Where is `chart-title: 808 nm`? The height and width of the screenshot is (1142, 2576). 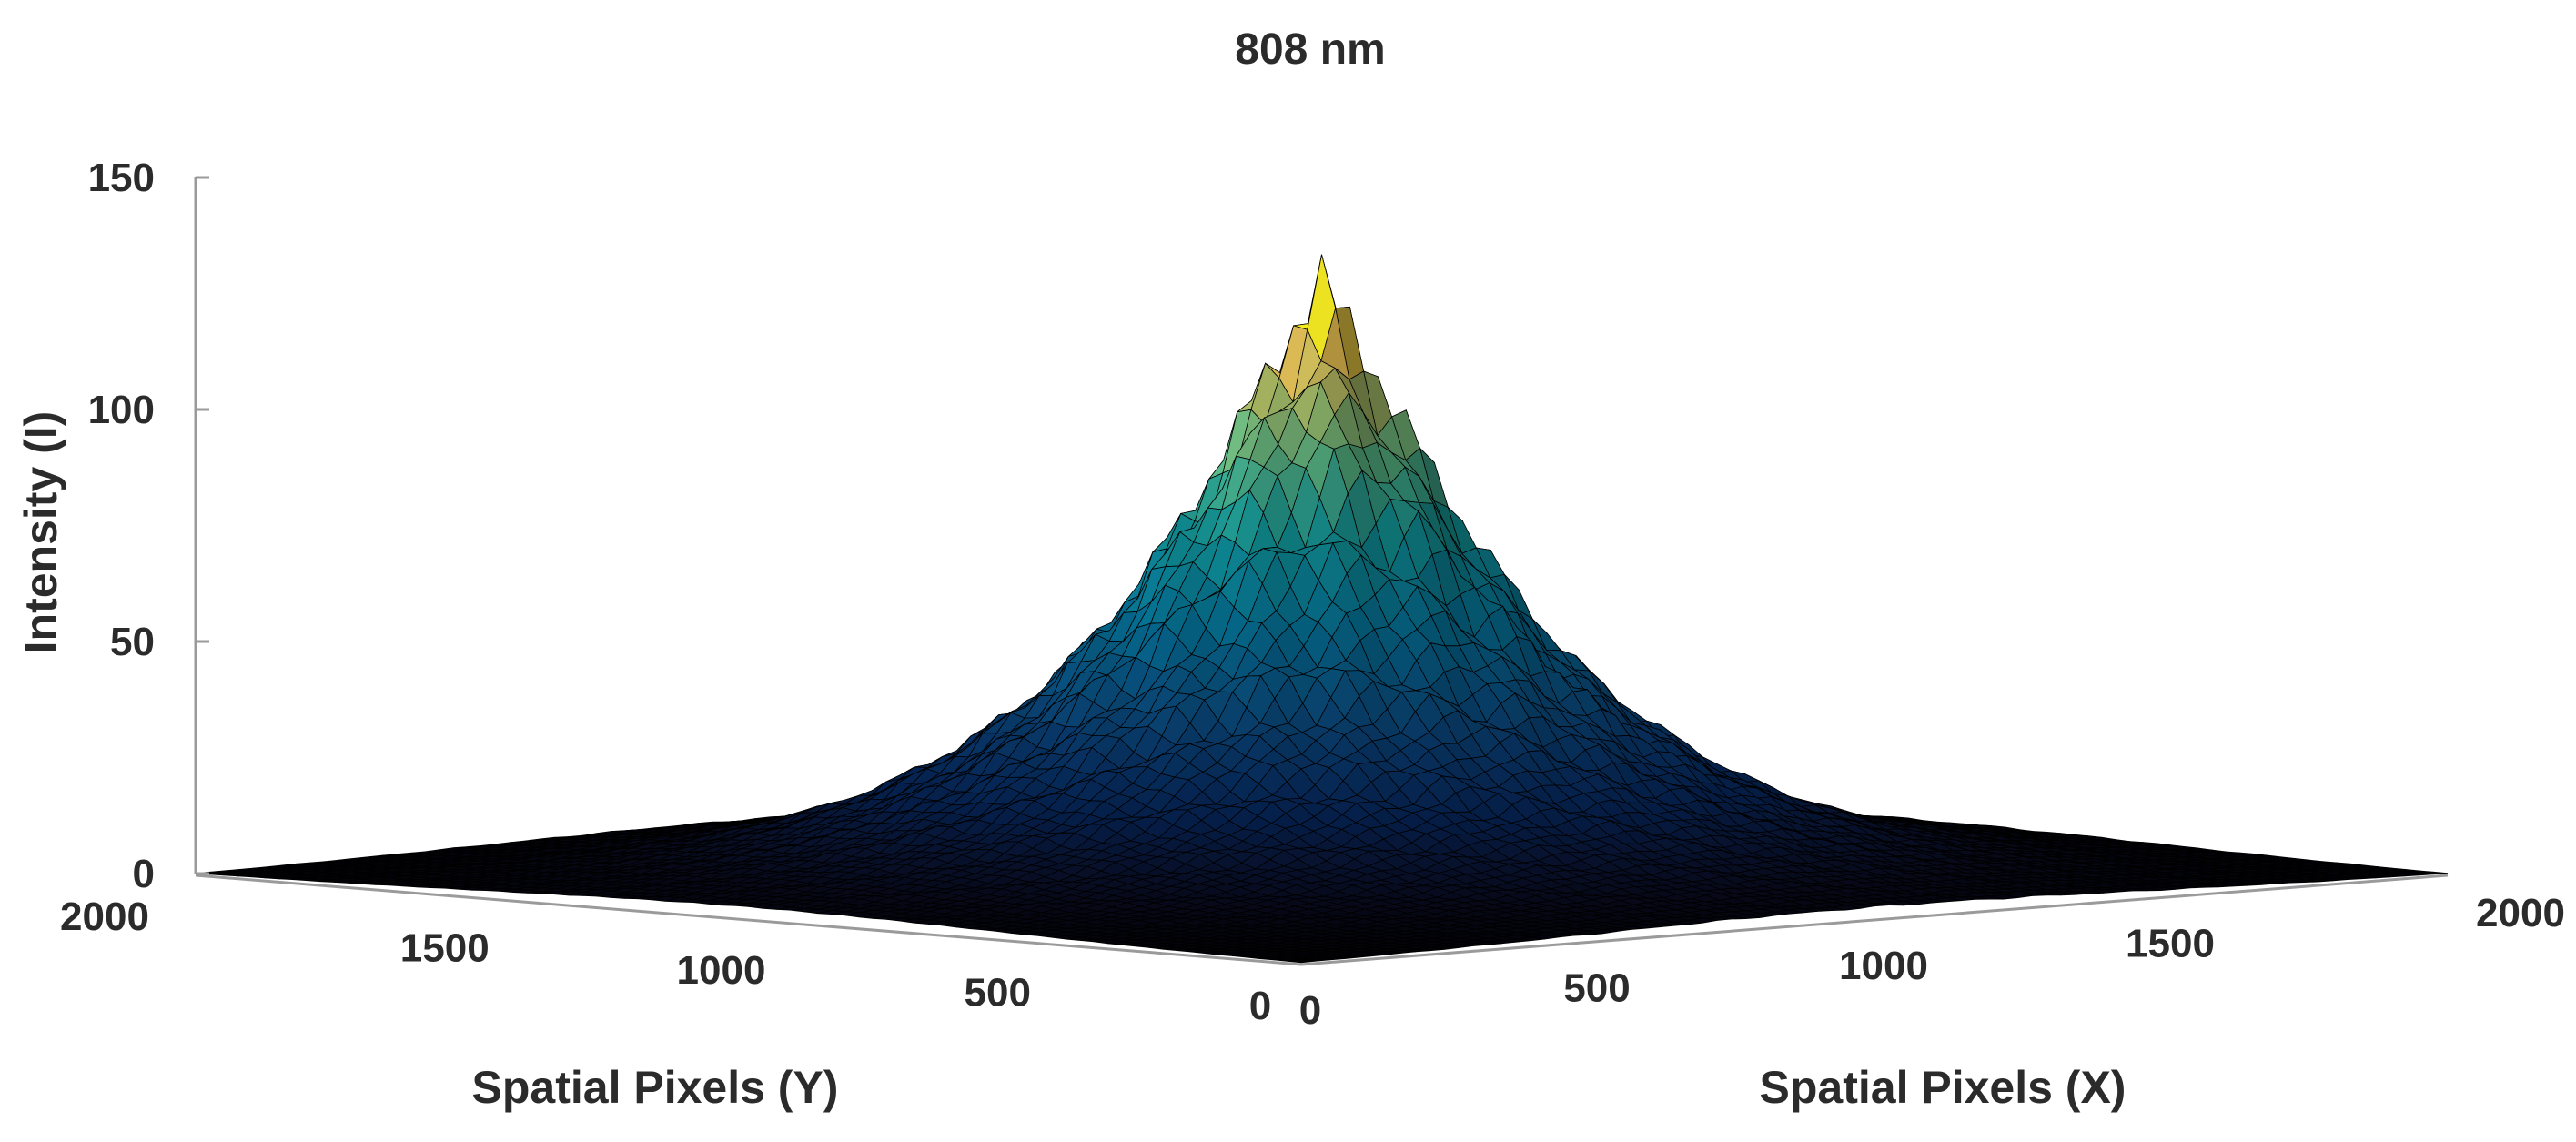 chart-title: 808 nm is located at coordinates (1310, 49).